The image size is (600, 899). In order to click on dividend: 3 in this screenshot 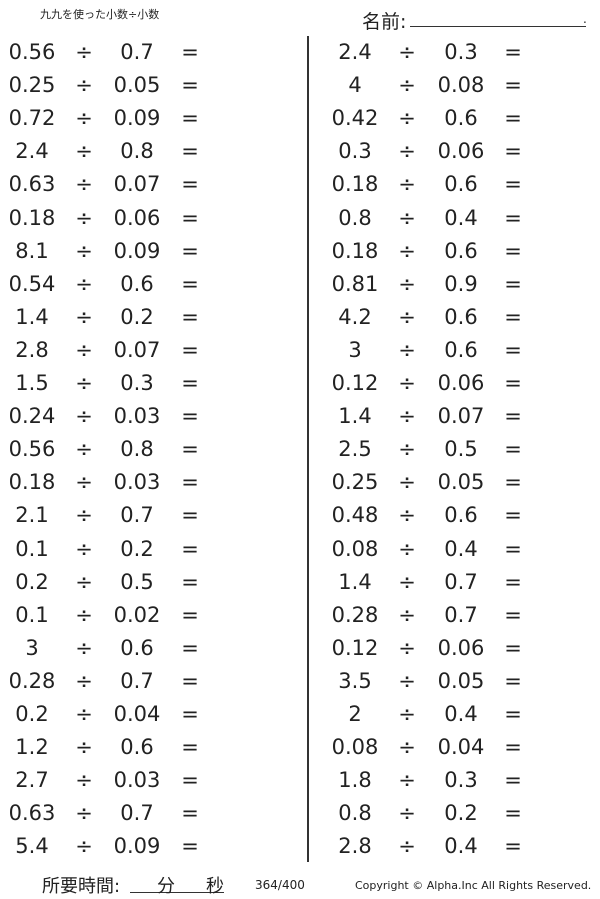, I will do `click(355, 349)`.